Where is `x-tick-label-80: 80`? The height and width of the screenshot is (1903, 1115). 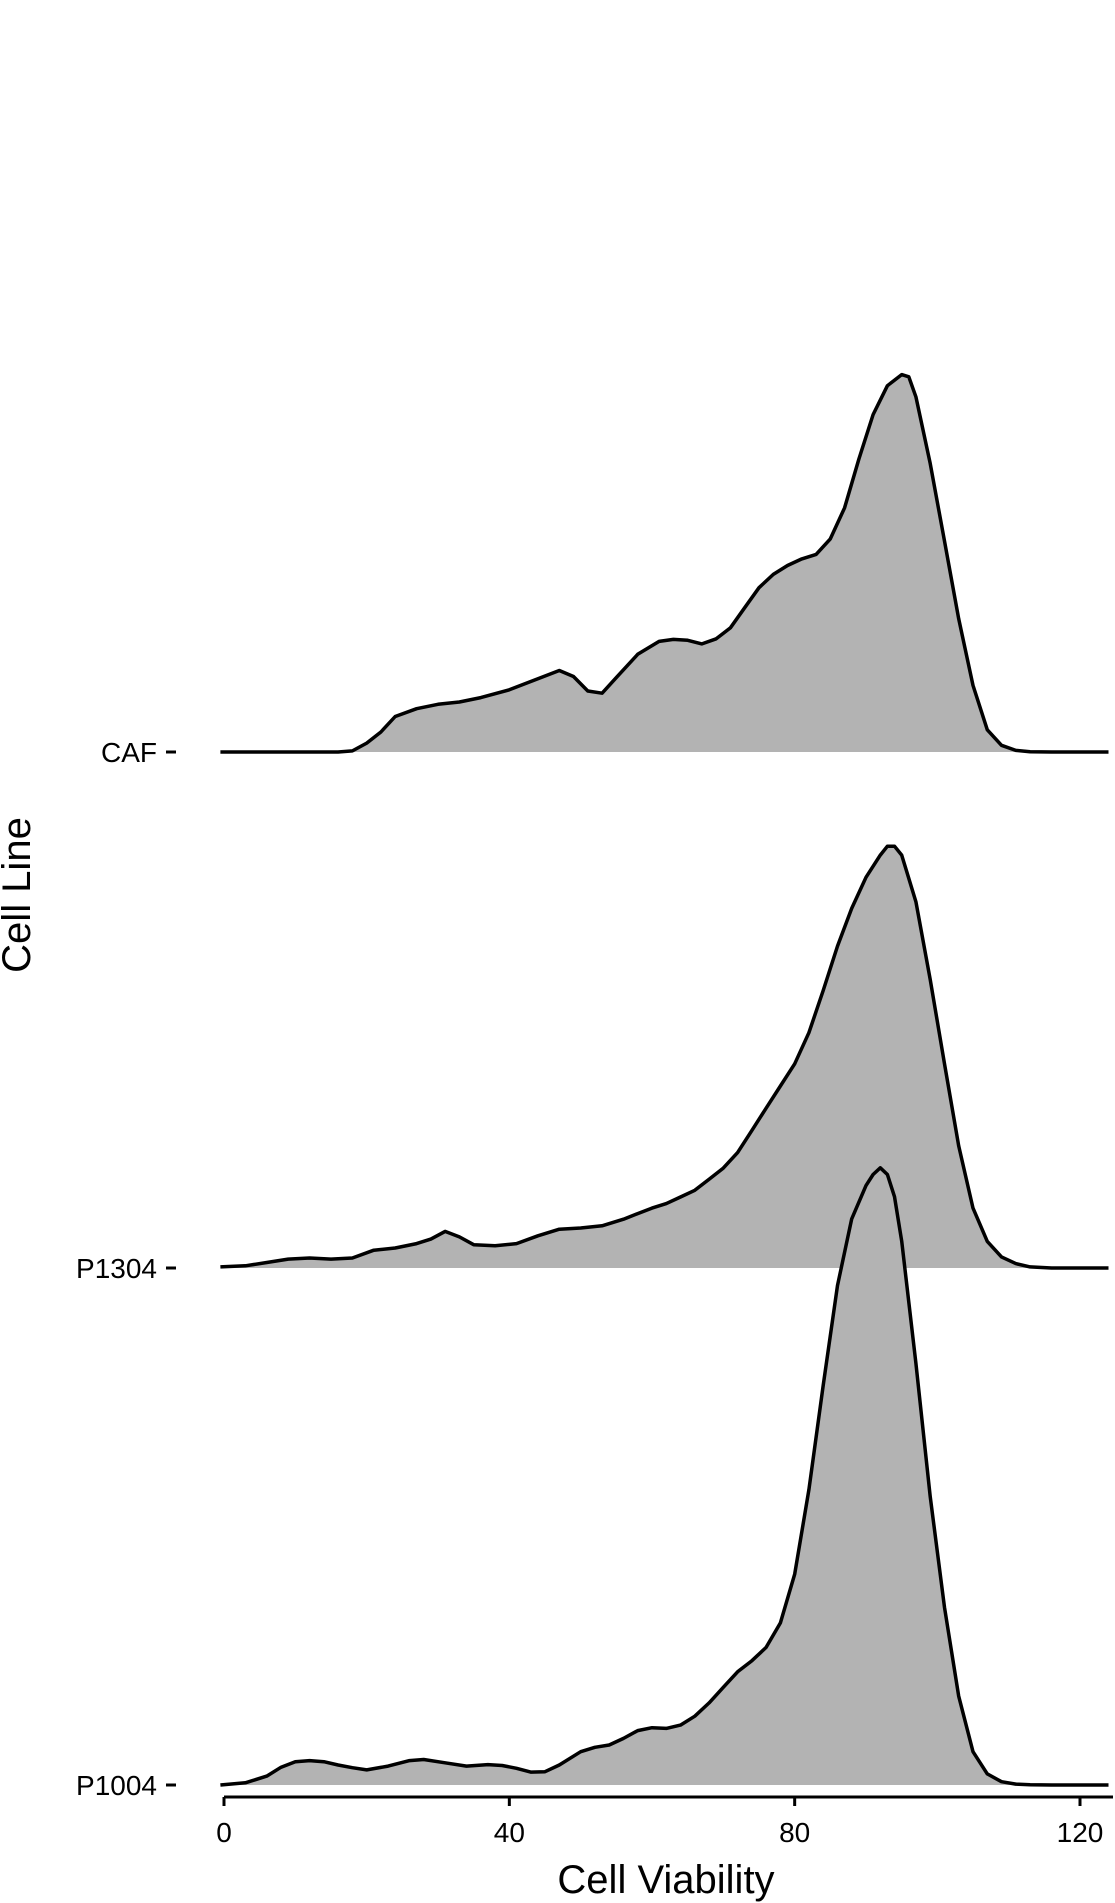 x-tick-label-80: 80 is located at coordinates (794, 1832).